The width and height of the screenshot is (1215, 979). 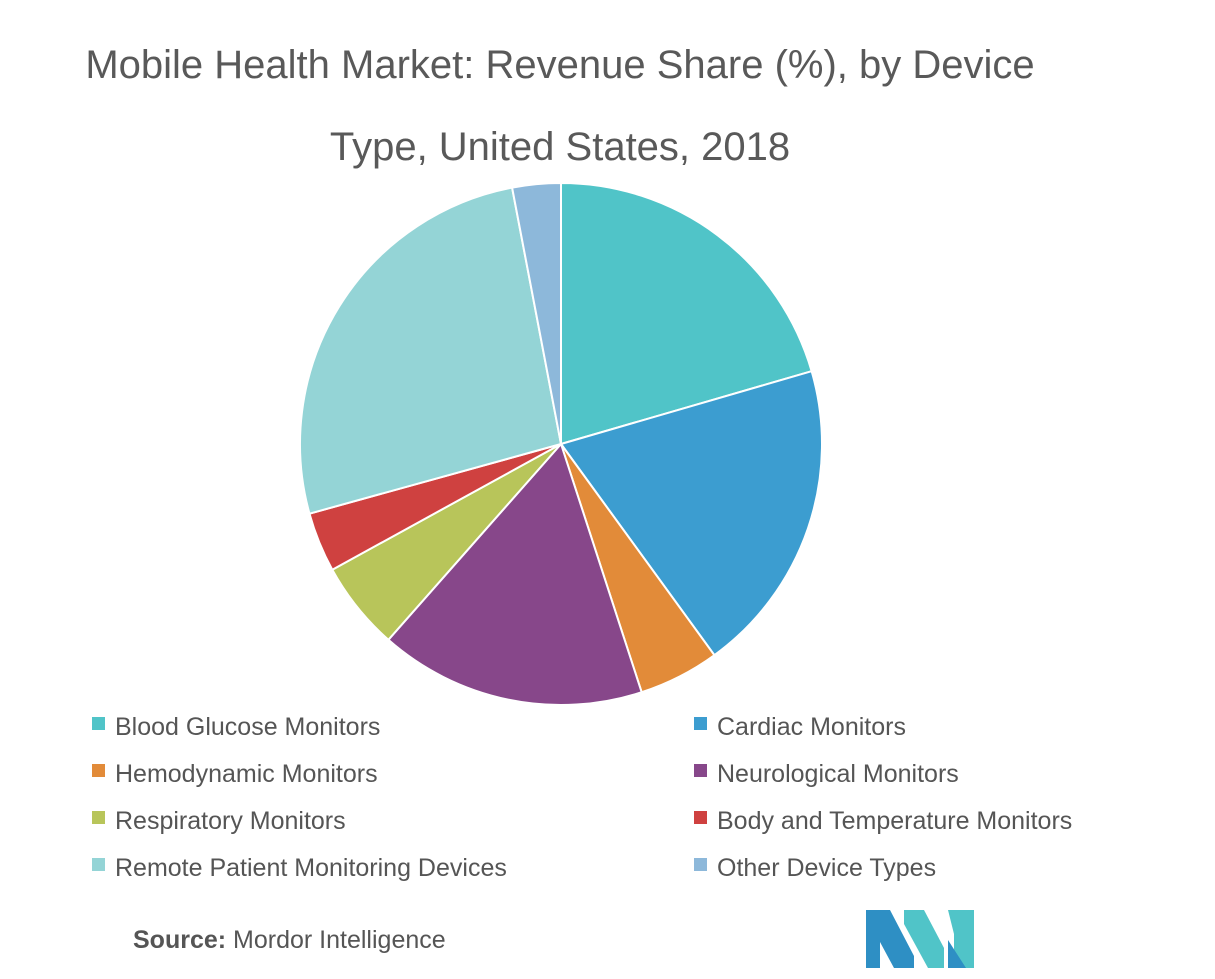 I want to click on logo-shape-left, so click(x=890, y=939).